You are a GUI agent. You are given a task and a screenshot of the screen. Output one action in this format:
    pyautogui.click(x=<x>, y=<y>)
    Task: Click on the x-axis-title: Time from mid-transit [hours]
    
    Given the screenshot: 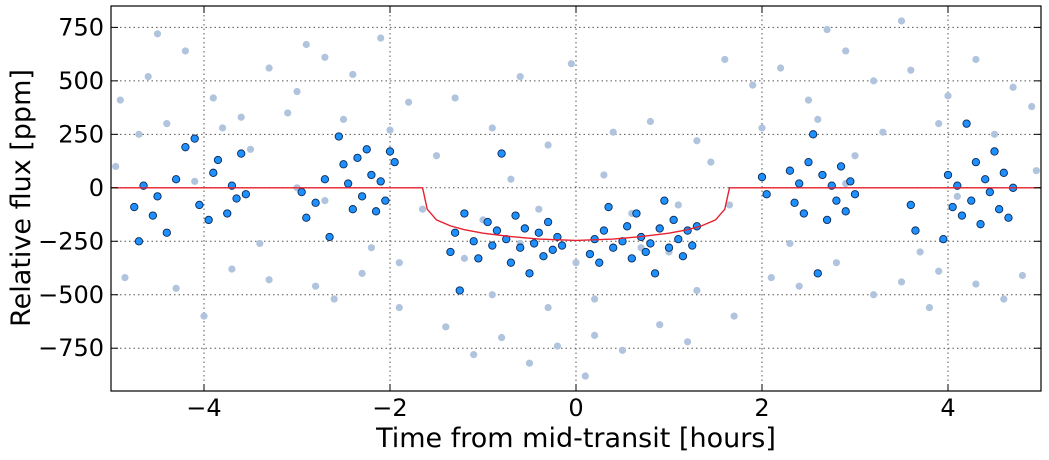 What is the action you would take?
    pyautogui.click(x=575, y=438)
    